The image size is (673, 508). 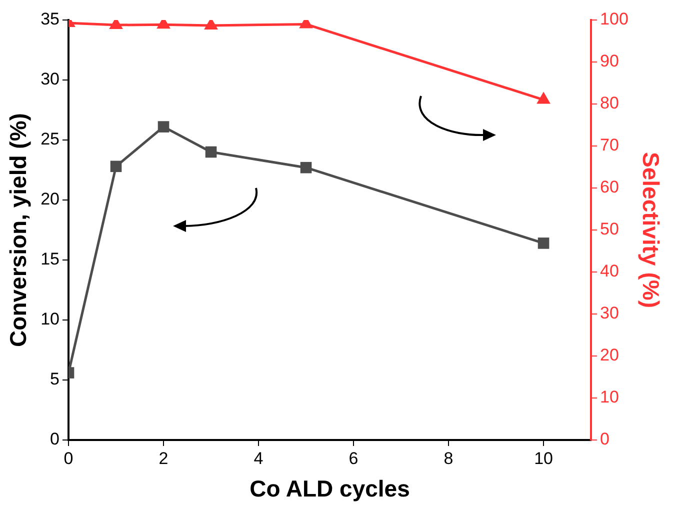 I want to click on y2-tick-label: 30, so click(x=609, y=313).